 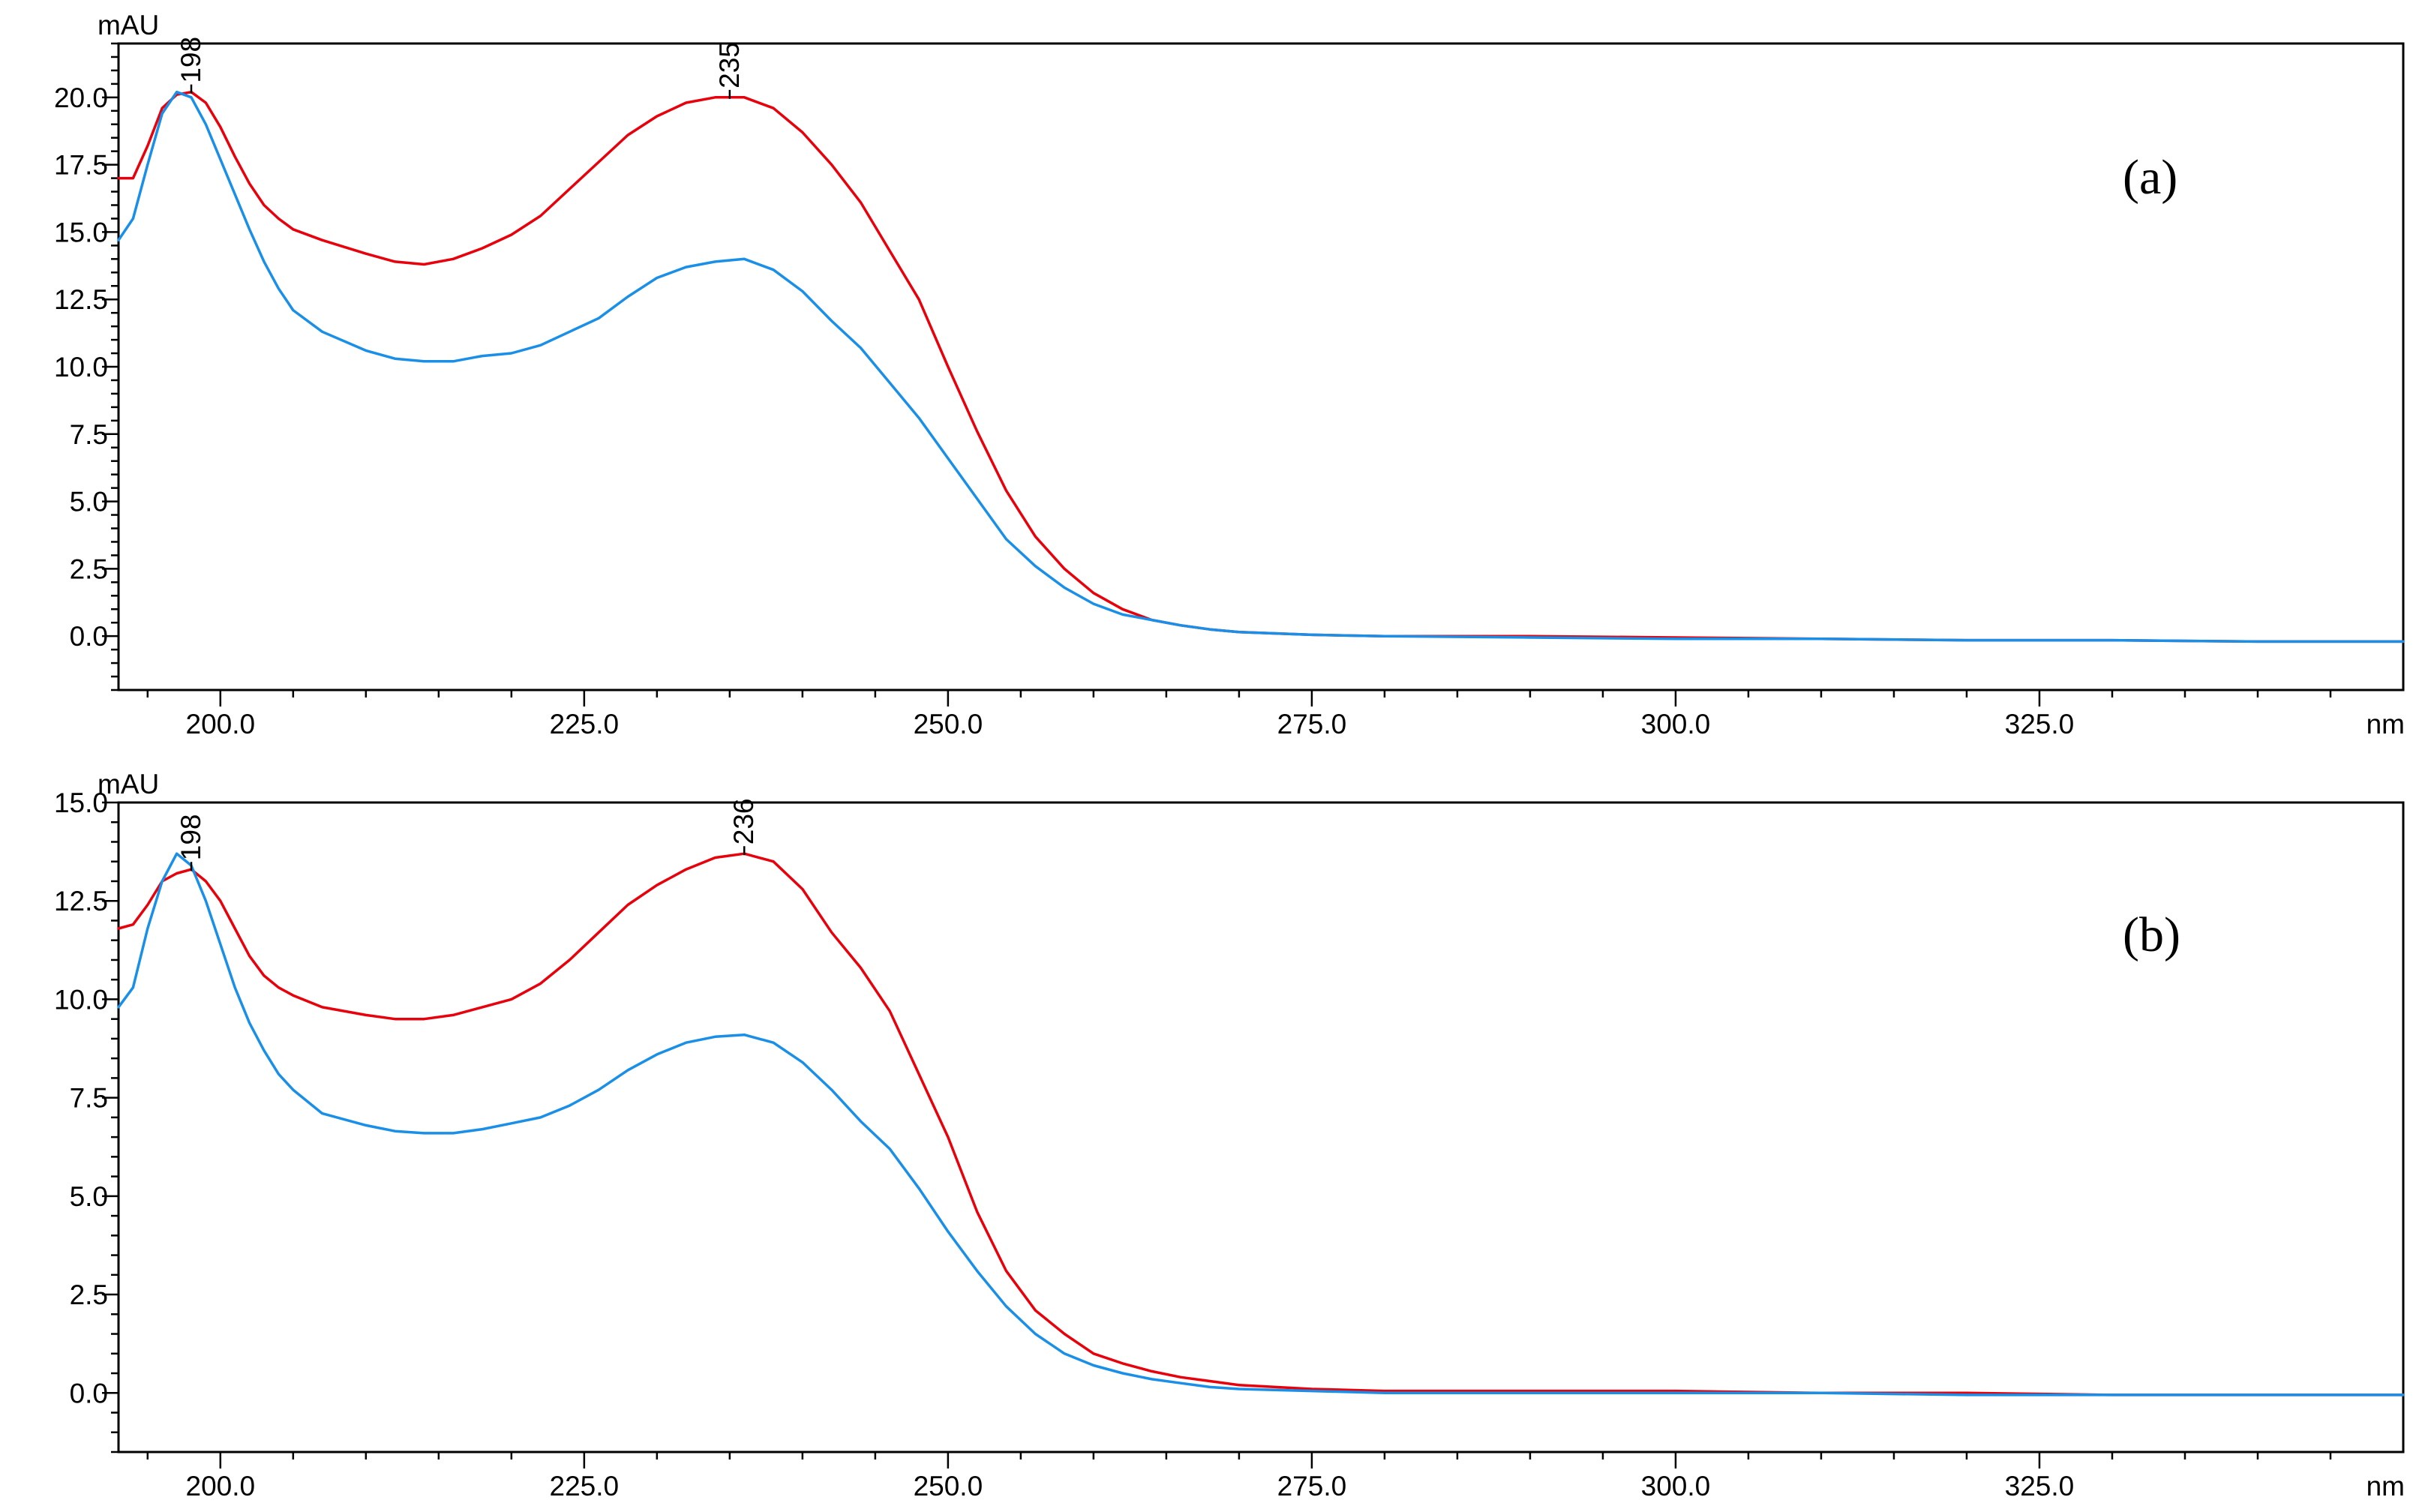 I want to click on peak-label: 236, so click(x=743, y=821).